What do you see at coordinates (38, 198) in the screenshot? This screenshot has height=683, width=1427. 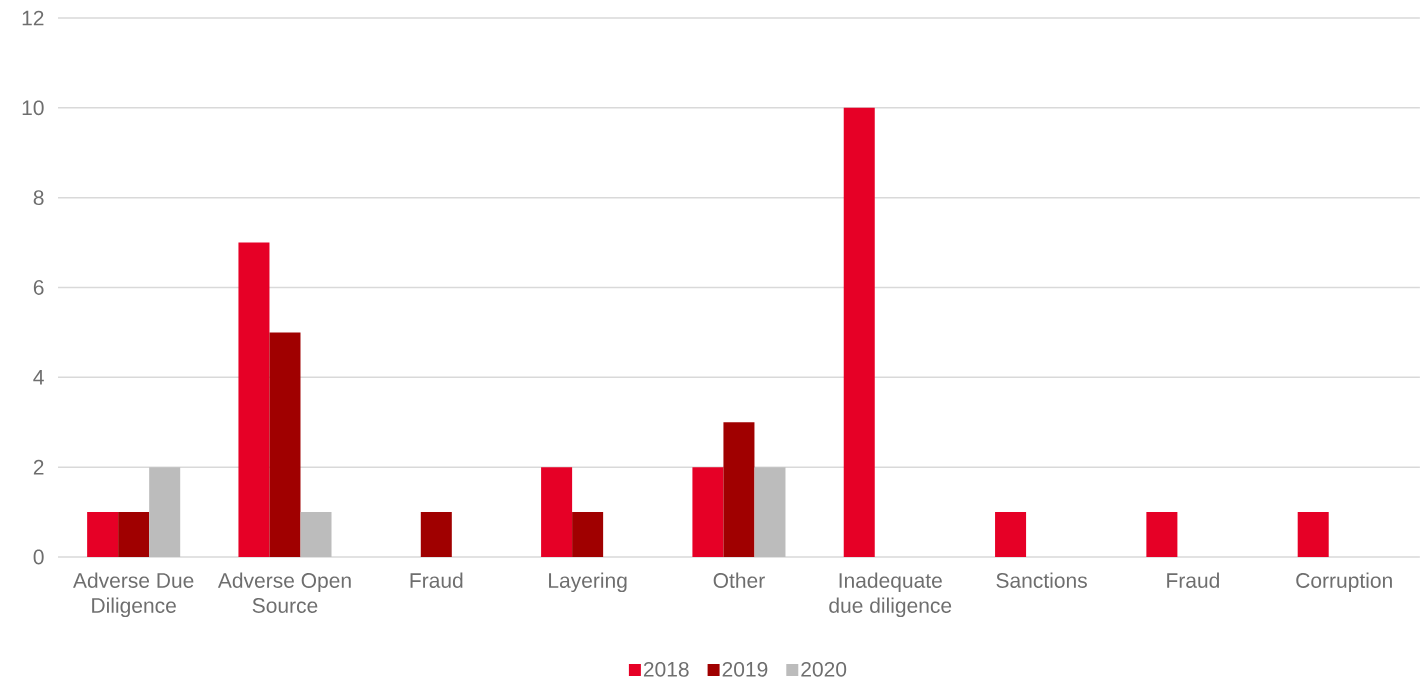 I see `y-tick-label: 8` at bounding box center [38, 198].